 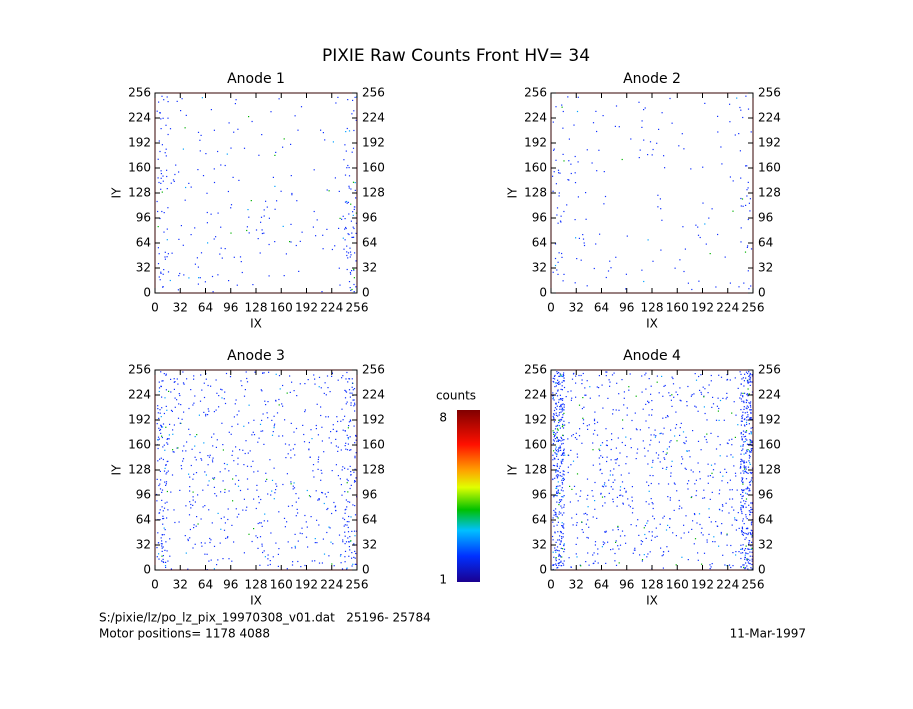 I want to click on y-tick-label-right: 160, so click(x=769, y=445).